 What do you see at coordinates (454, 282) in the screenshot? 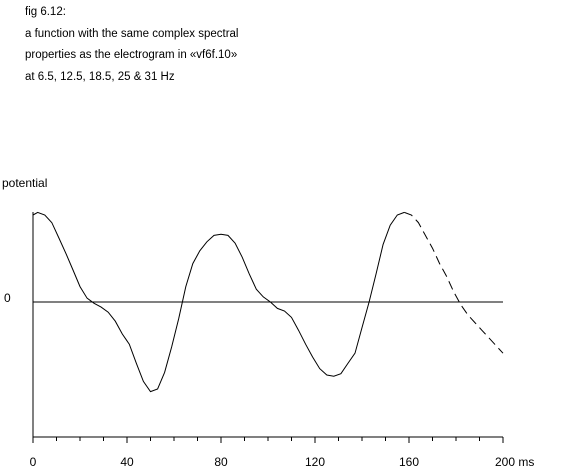
I see `series-line-dashed` at bounding box center [454, 282].